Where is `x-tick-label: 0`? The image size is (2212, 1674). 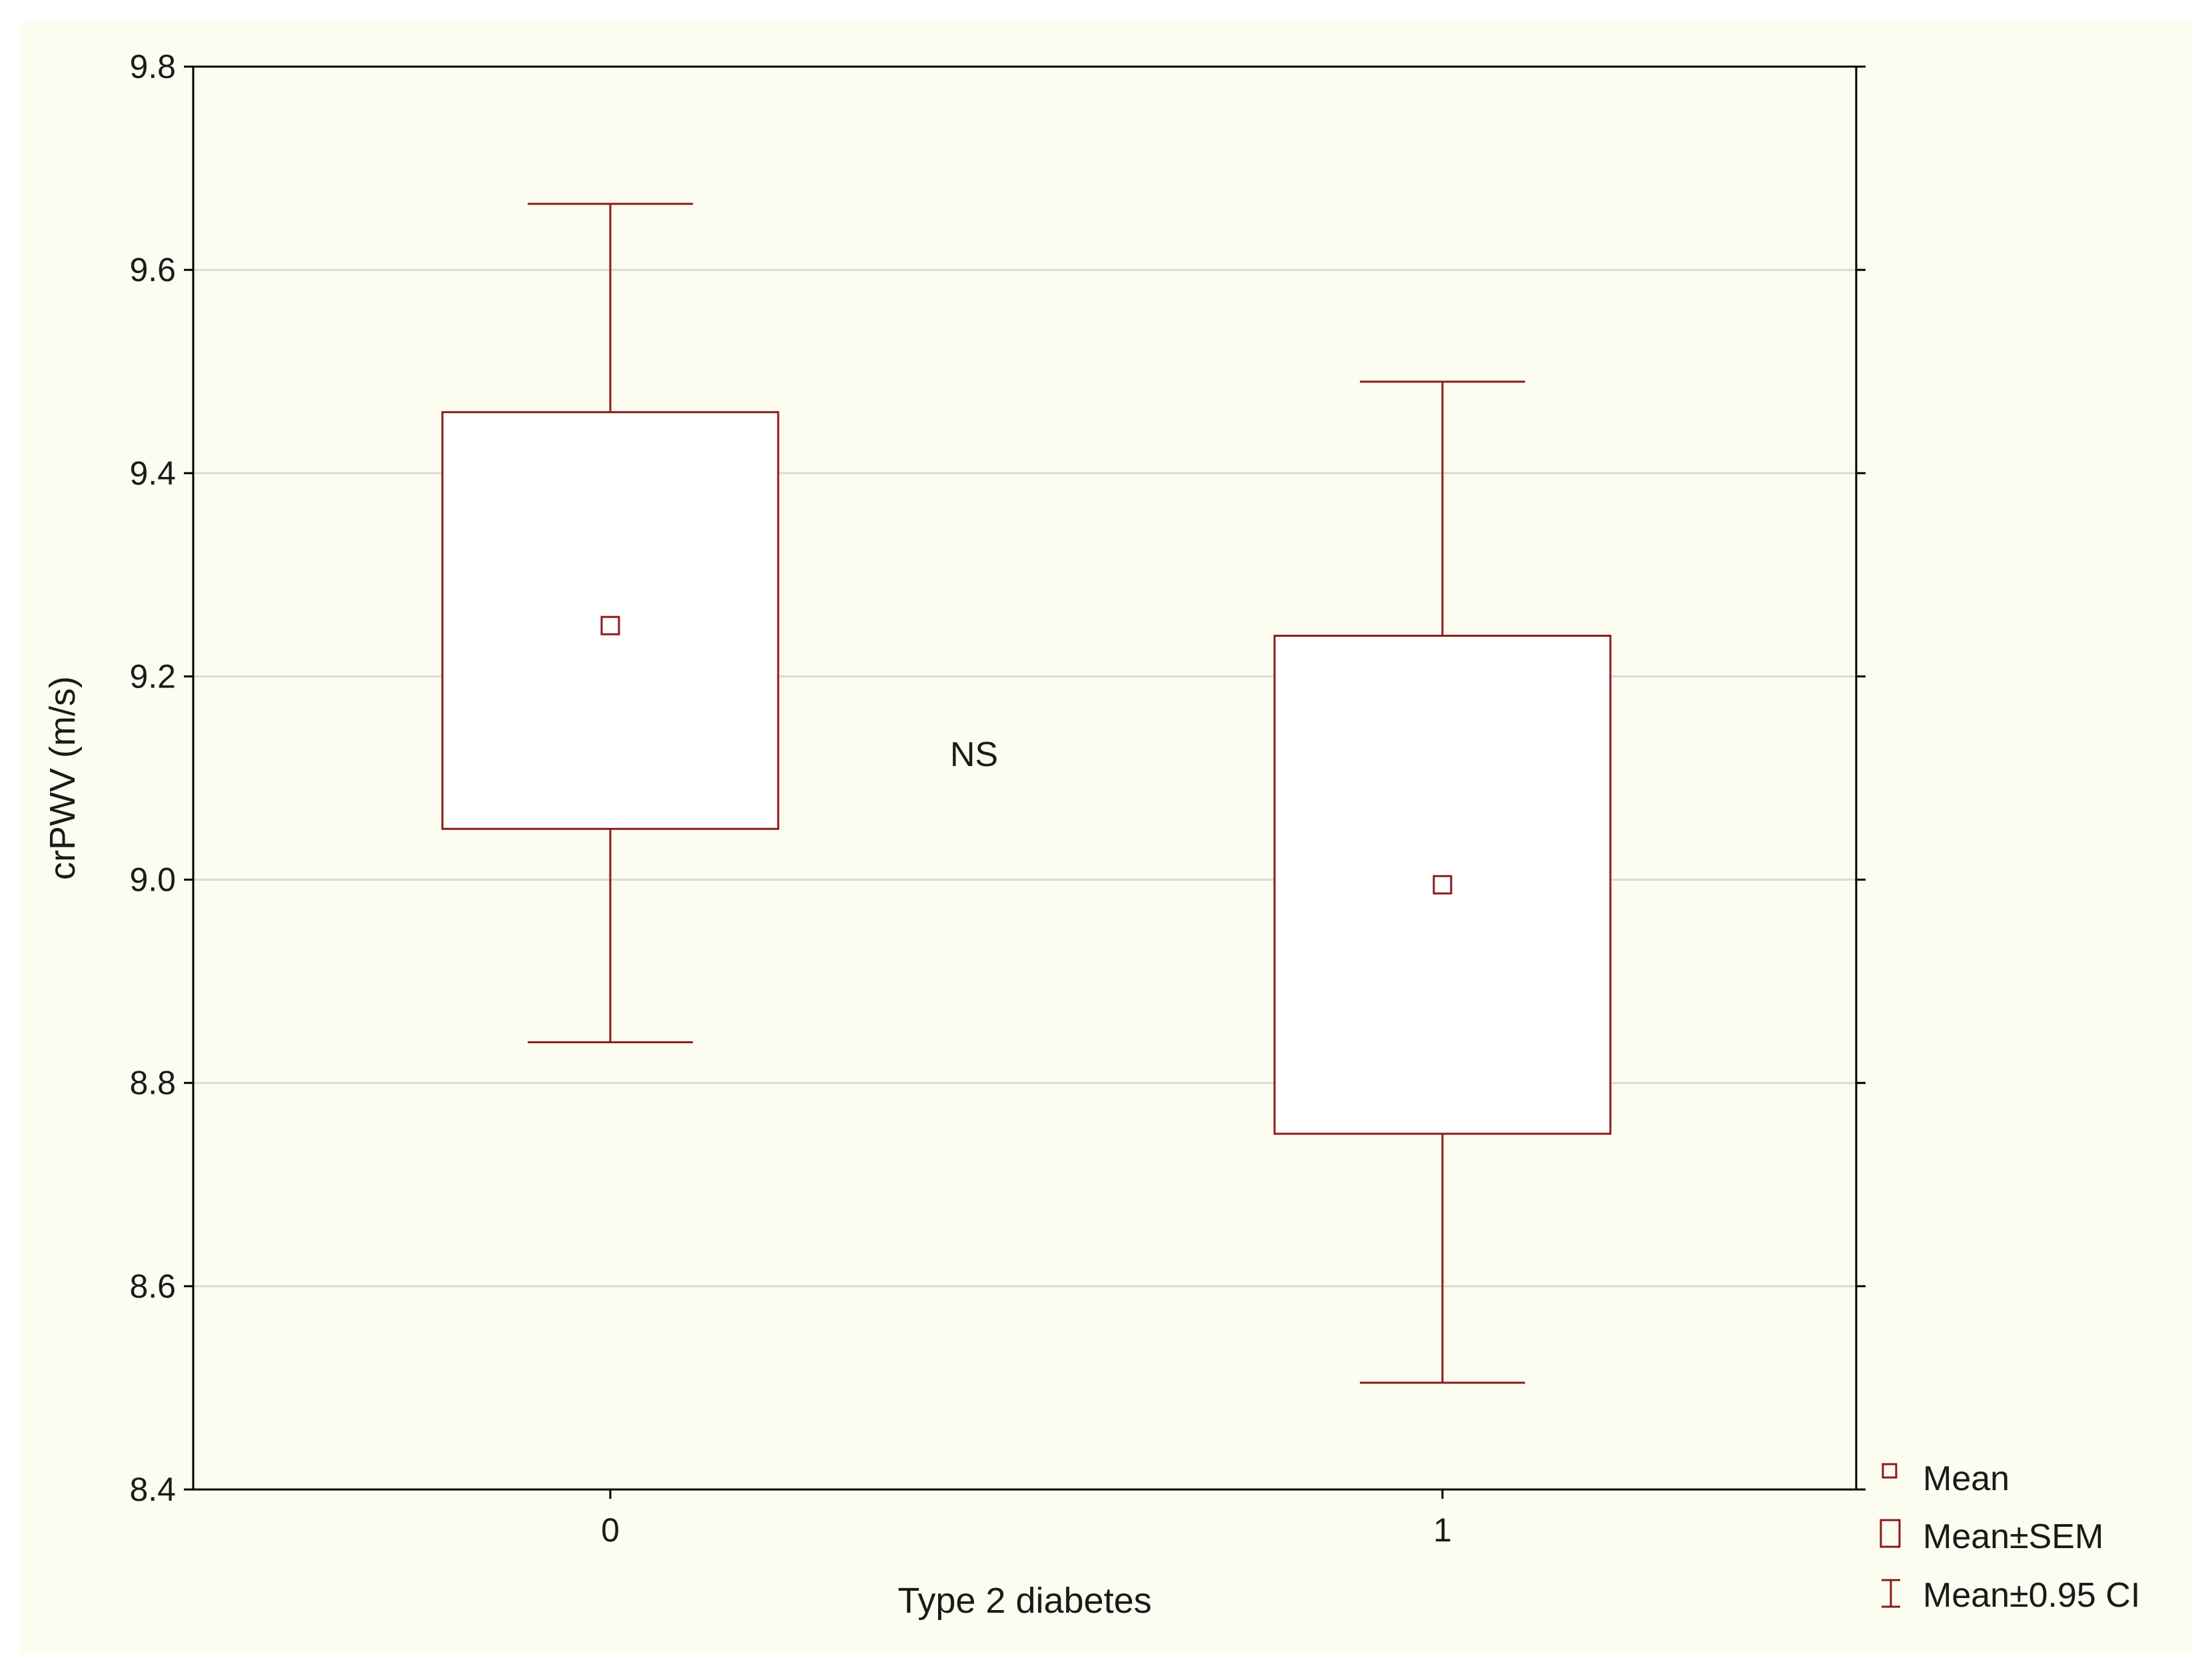
x-tick-label: 0 is located at coordinates (610, 1530).